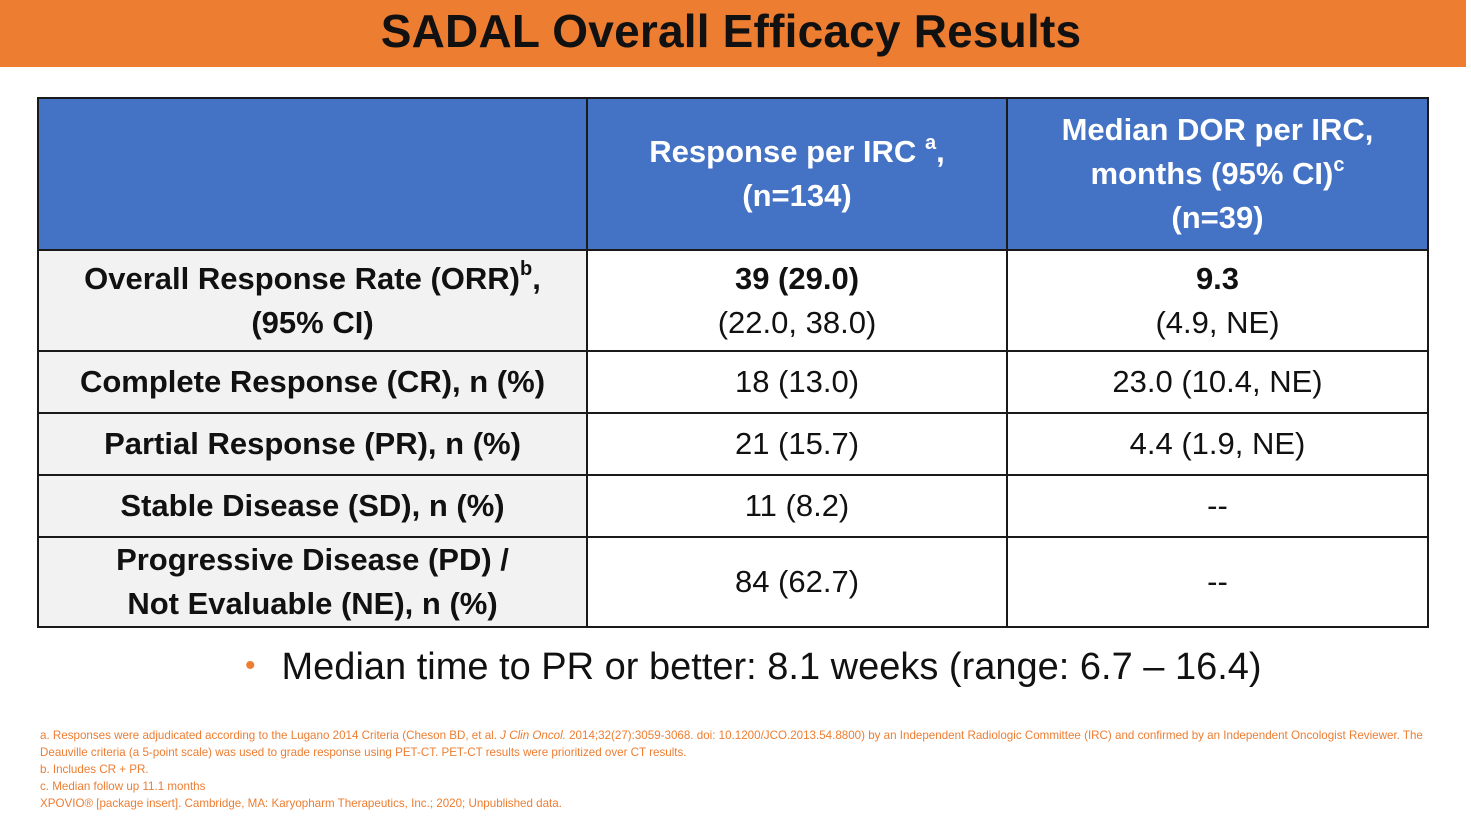  What do you see at coordinates (930, 142) in the screenshot?
I see `header-response-sup: a` at bounding box center [930, 142].